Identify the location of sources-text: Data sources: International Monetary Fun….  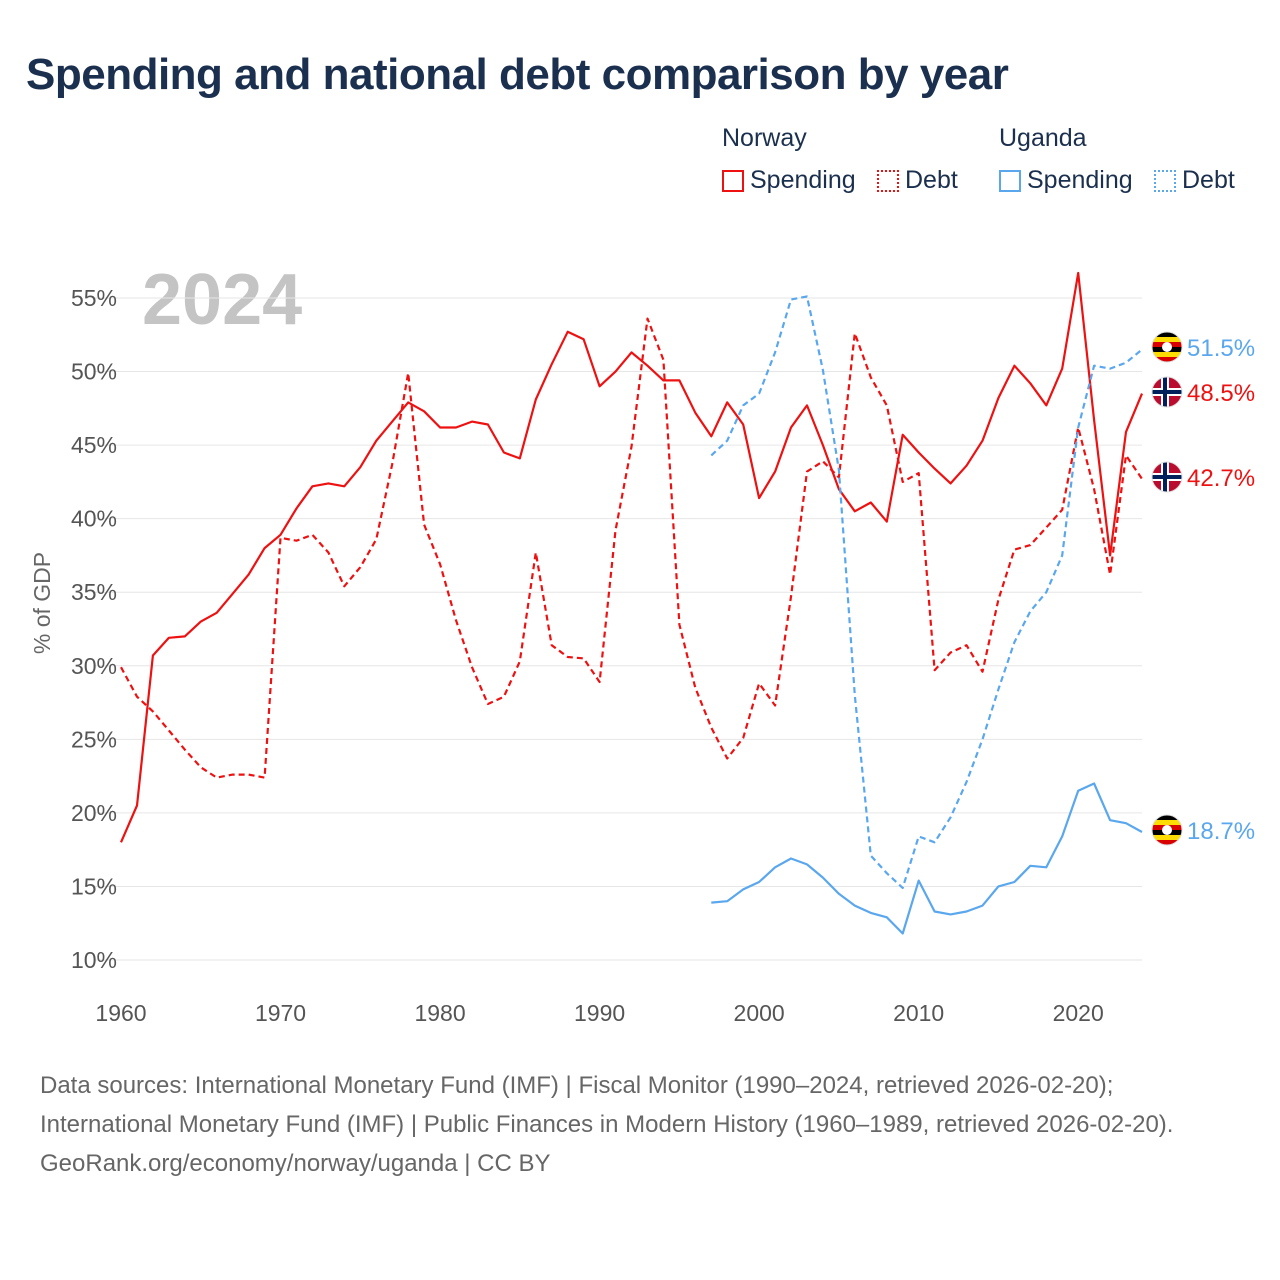
(607, 1105).